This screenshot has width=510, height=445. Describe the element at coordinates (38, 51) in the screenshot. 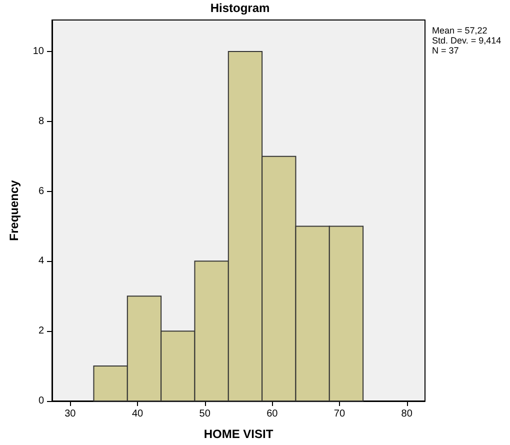

I see `y-tick-label: 10` at that location.